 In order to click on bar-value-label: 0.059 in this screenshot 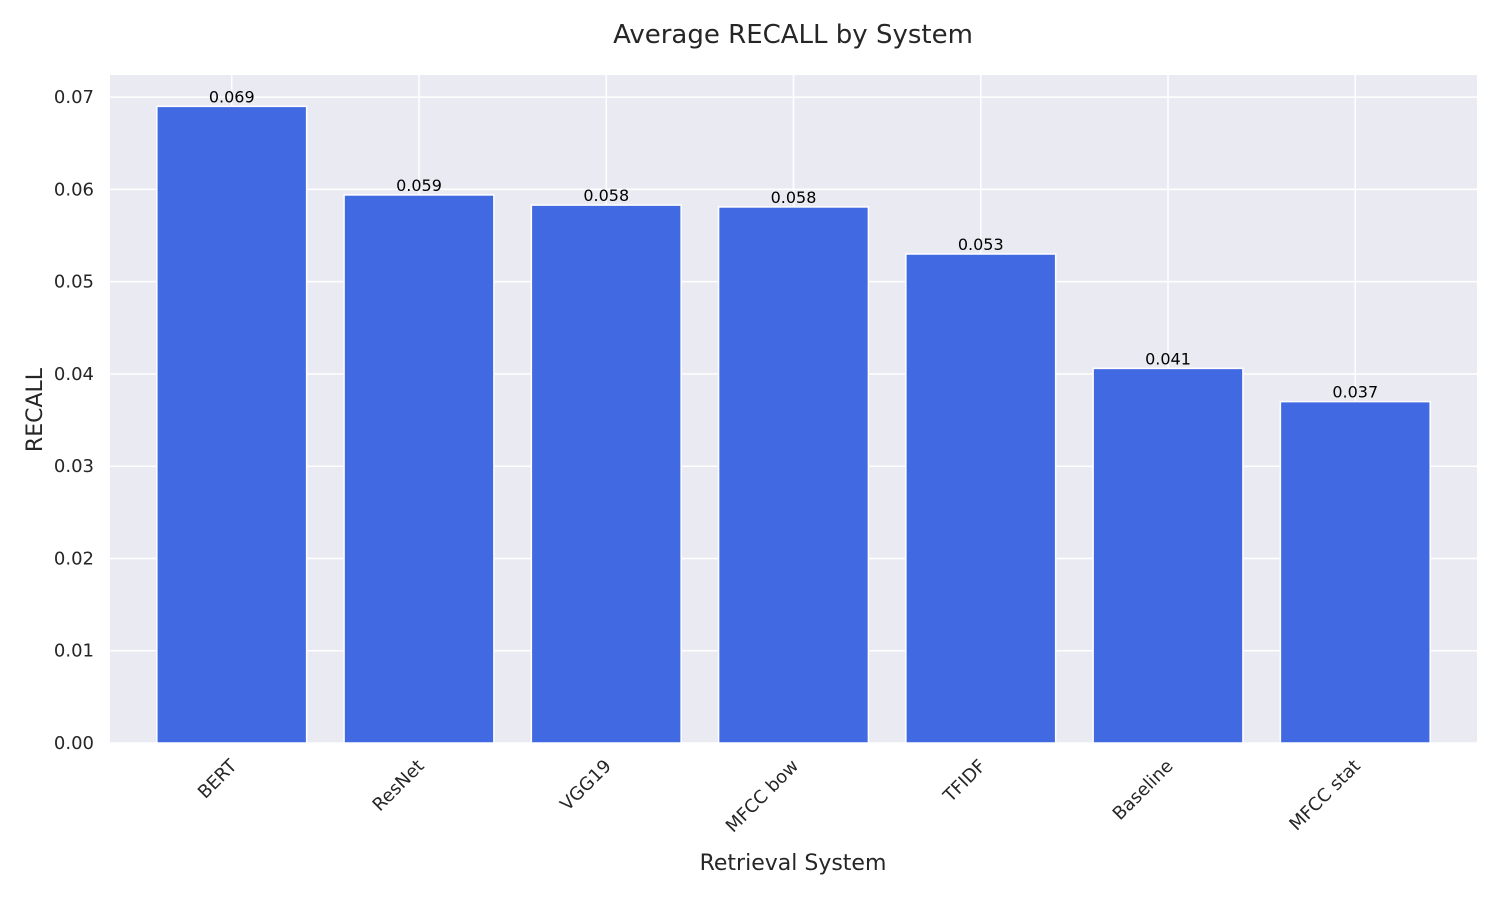, I will do `click(419, 185)`.